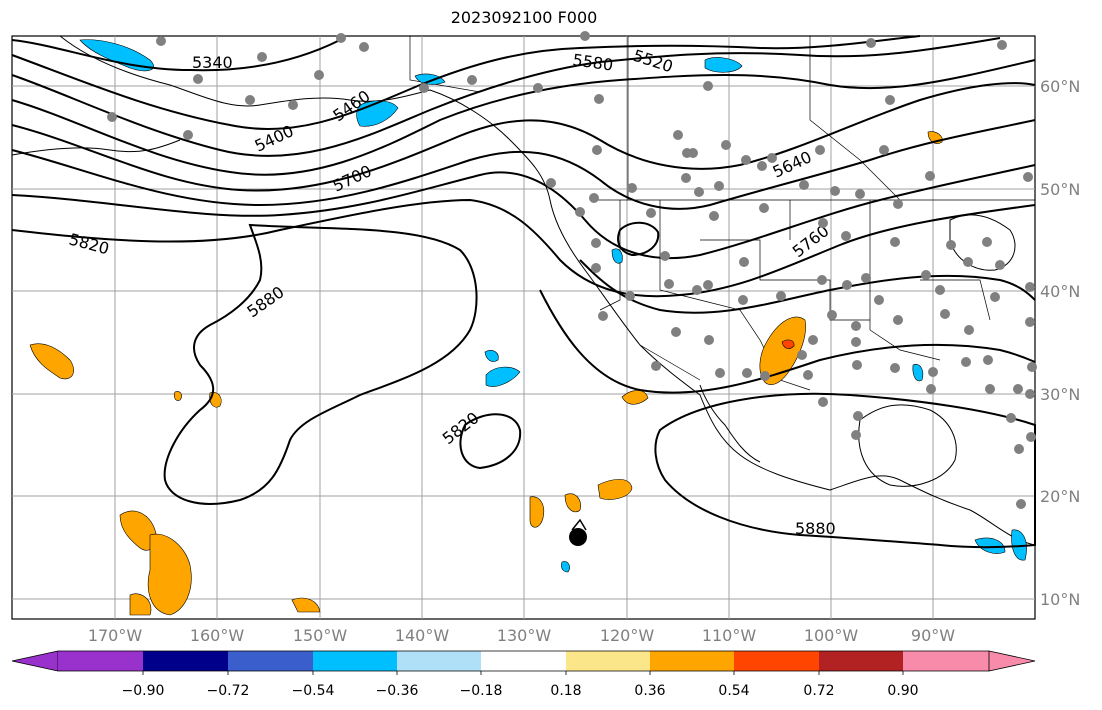 This screenshot has height=710, width=1102. I want to click on colorbar-tick-label: −0.72, so click(228, 691).